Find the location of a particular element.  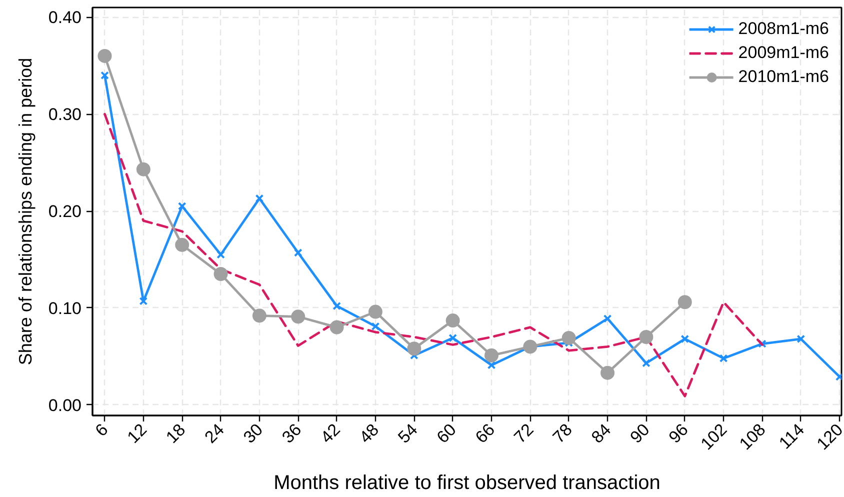

x-tick-label: 96 is located at coordinates (678, 433).